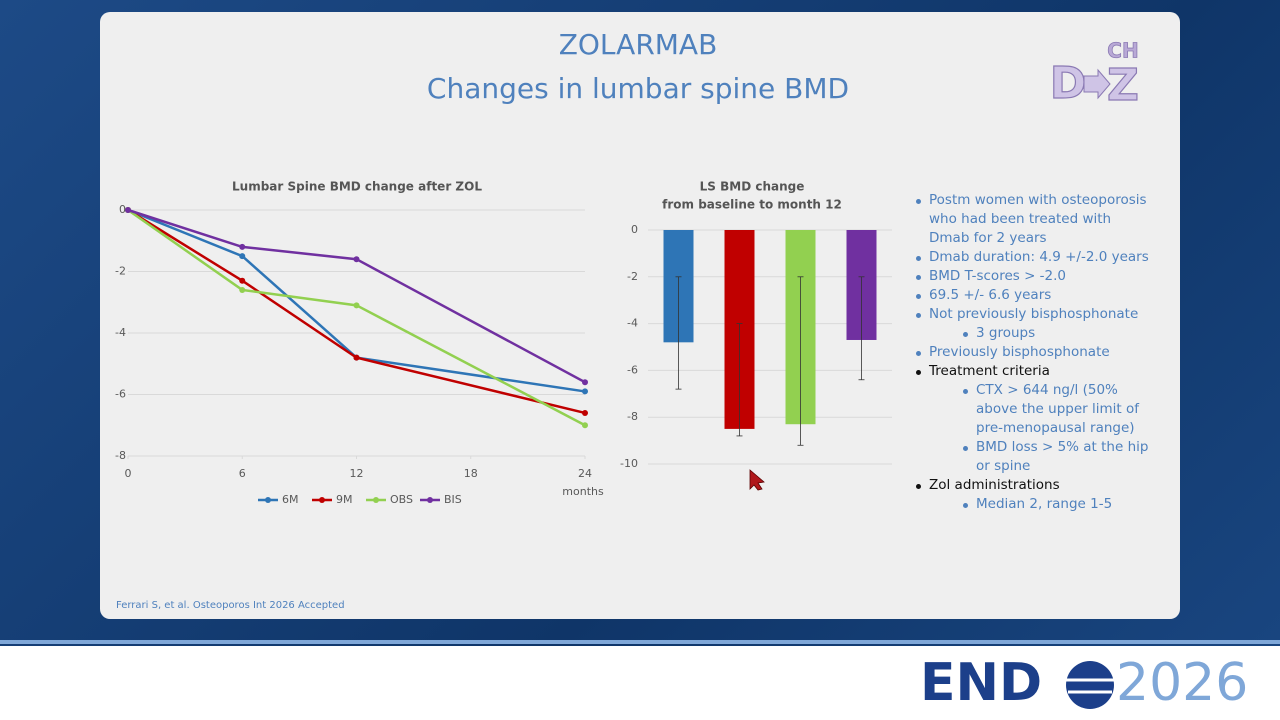 The width and height of the screenshot is (1280, 720). I want to click on footer-brand: END, so click(981, 683).